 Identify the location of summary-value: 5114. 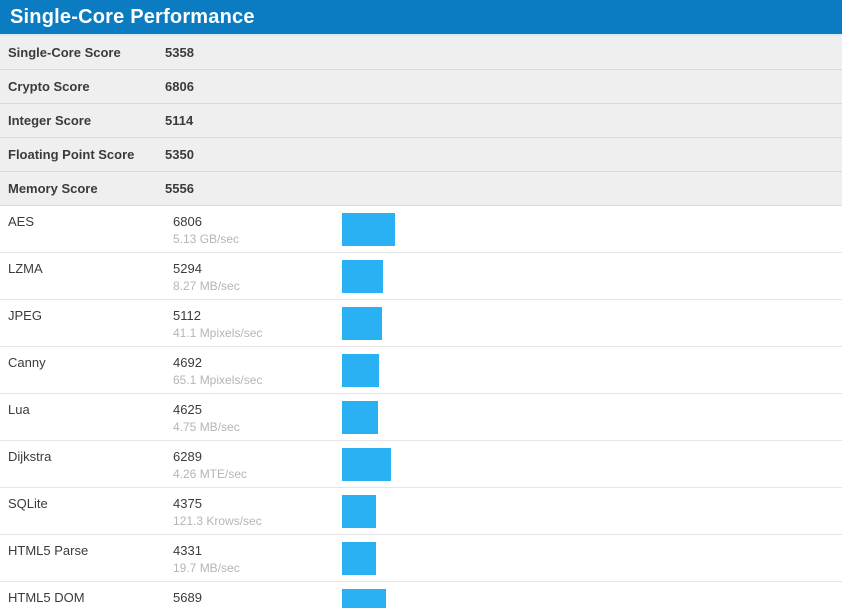
(179, 120).